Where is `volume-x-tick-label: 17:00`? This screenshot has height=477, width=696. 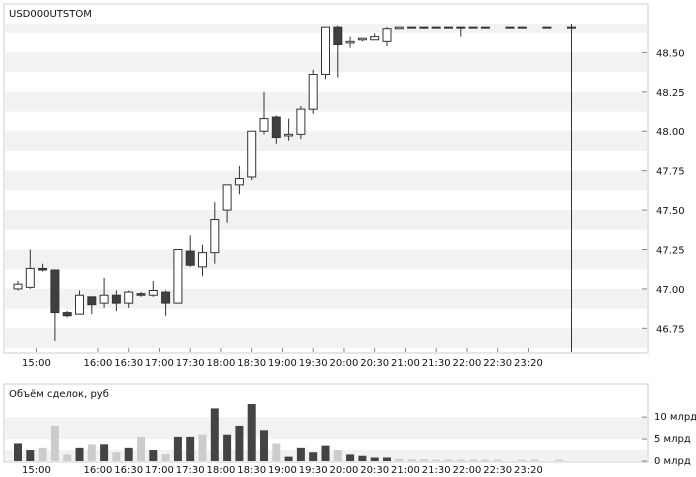
volume-x-tick-label: 17:00 is located at coordinates (159, 470).